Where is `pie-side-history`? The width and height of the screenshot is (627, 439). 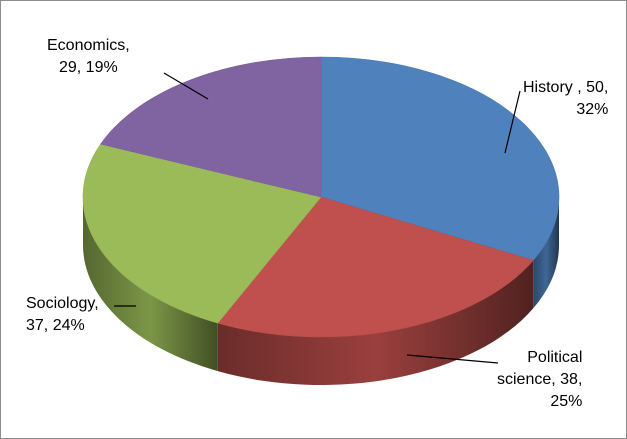 pie-side-history is located at coordinates (546, 253).